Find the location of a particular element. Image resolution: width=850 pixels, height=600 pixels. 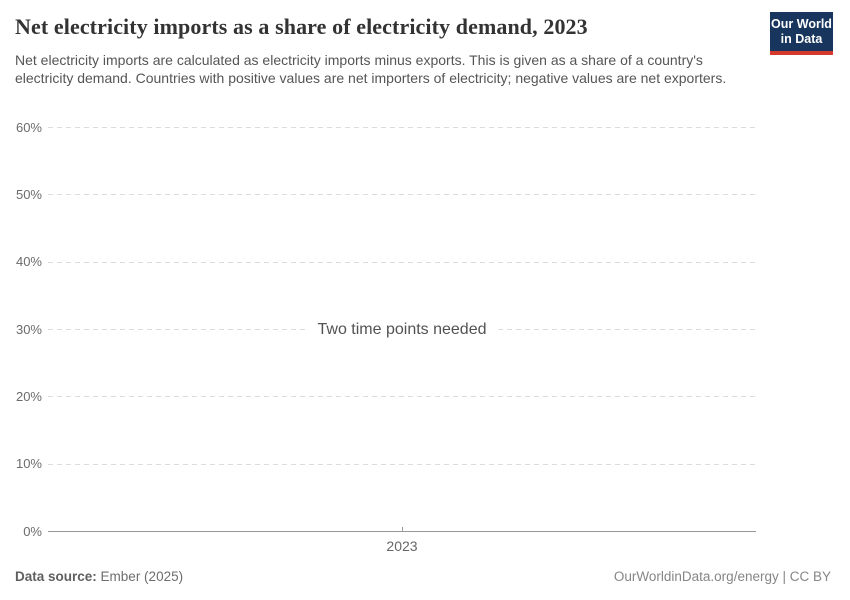

y-axis-tick-label: 10% is located at coordinates (28, 464).